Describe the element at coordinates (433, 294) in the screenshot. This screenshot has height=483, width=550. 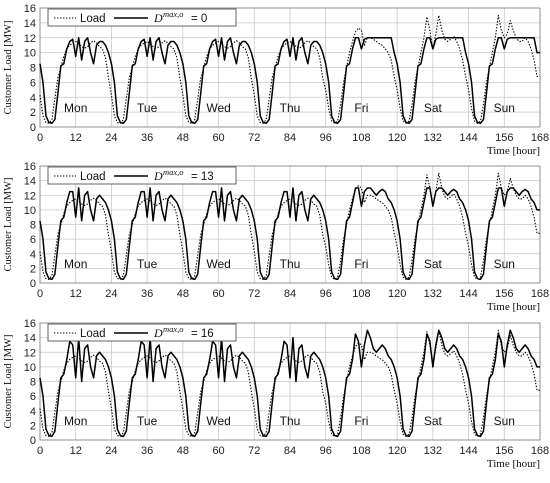
I see `x-tick-label: 132` at that location.